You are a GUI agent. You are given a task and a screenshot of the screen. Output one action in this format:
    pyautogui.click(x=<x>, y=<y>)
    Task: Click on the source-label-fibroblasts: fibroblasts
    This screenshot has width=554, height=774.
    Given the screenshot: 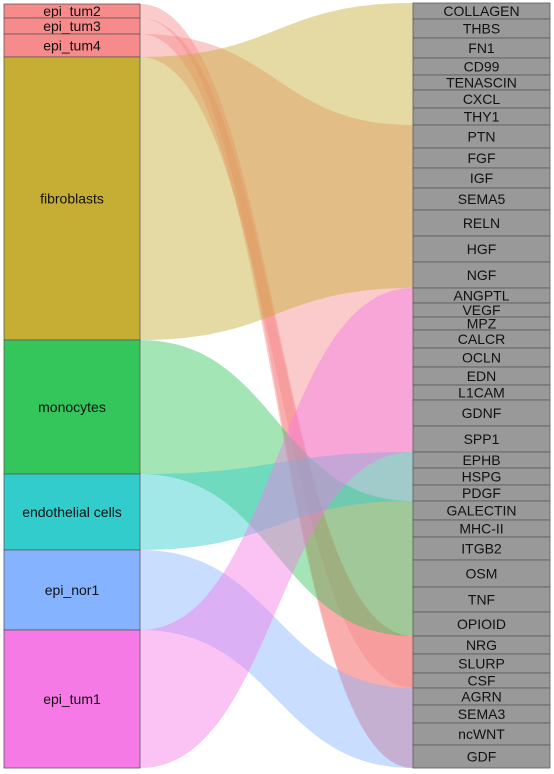 What is the action you would take?
    pyautogui.click(x=72, y=199)
    